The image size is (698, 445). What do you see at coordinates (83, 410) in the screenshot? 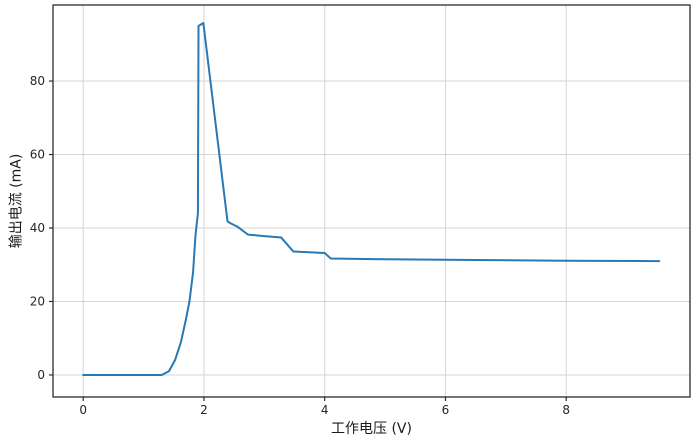
I see `x-tick-label: 0` at bounding box center [83, 410].